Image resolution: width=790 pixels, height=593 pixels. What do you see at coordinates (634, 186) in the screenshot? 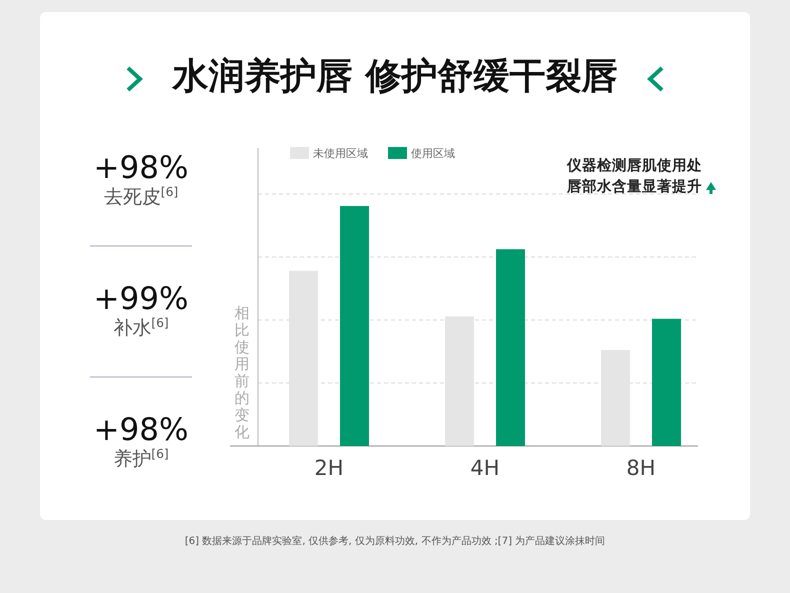
I see `text: 唇部水含量显著提升` at bounding box center [634, 186].